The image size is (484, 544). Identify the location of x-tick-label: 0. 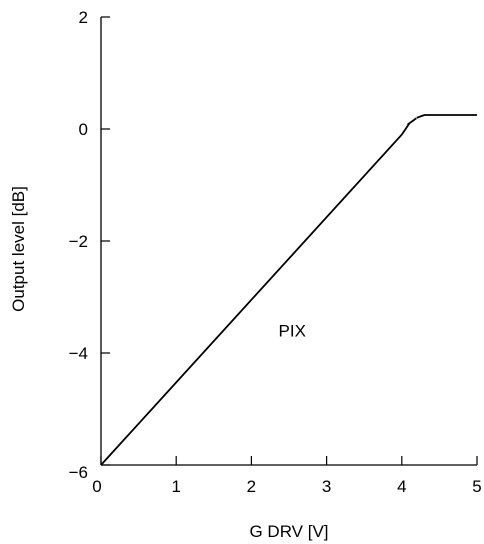
(96, 486).